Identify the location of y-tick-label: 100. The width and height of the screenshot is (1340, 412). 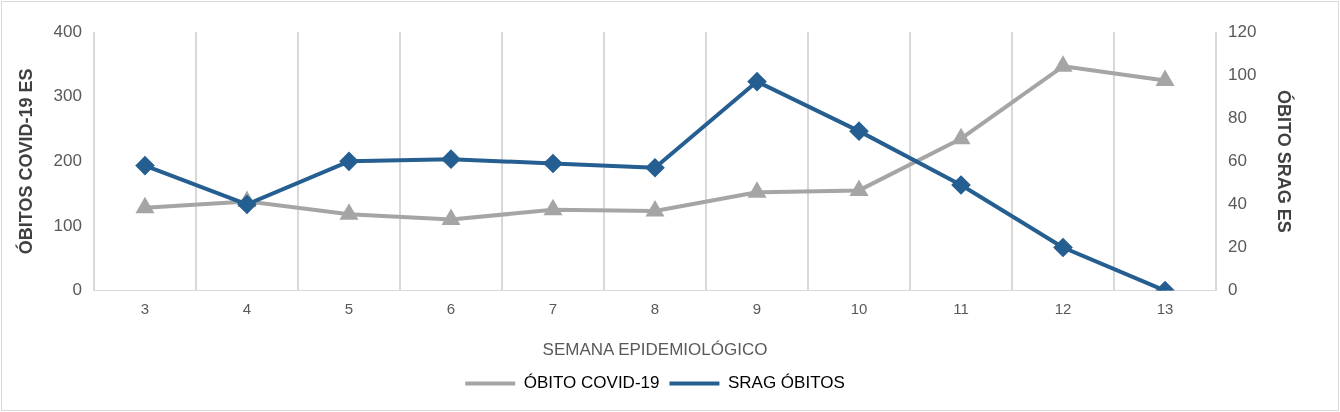
(67, 225).